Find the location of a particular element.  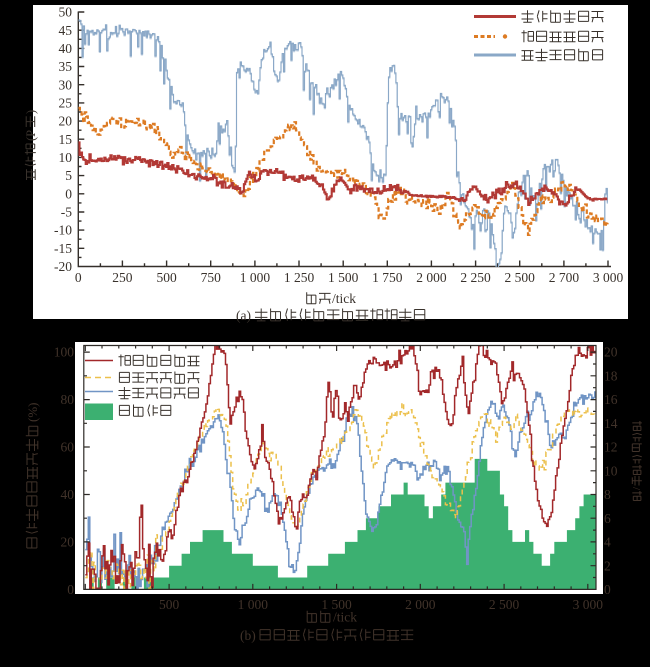

svg-text: 50 is located at coordinates (66, 12).